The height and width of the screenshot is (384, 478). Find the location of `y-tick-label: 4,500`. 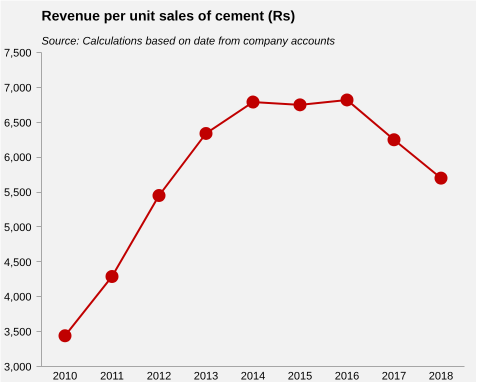

y-tick-label: 4,500 is located at coordinates (18, 262).